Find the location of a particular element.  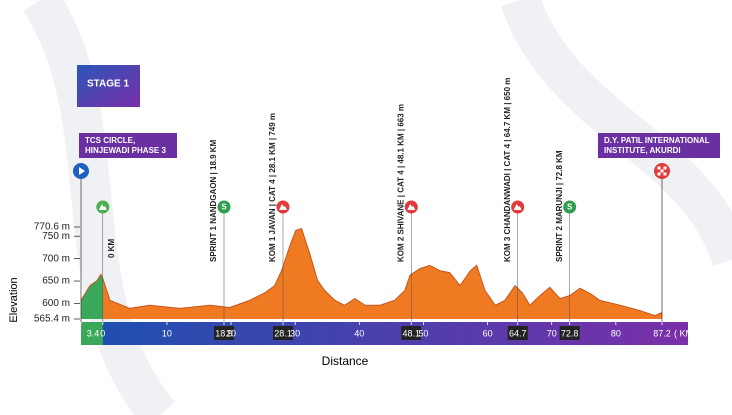

x-tick-label: 28.1 is located at coordinates (283, 333).